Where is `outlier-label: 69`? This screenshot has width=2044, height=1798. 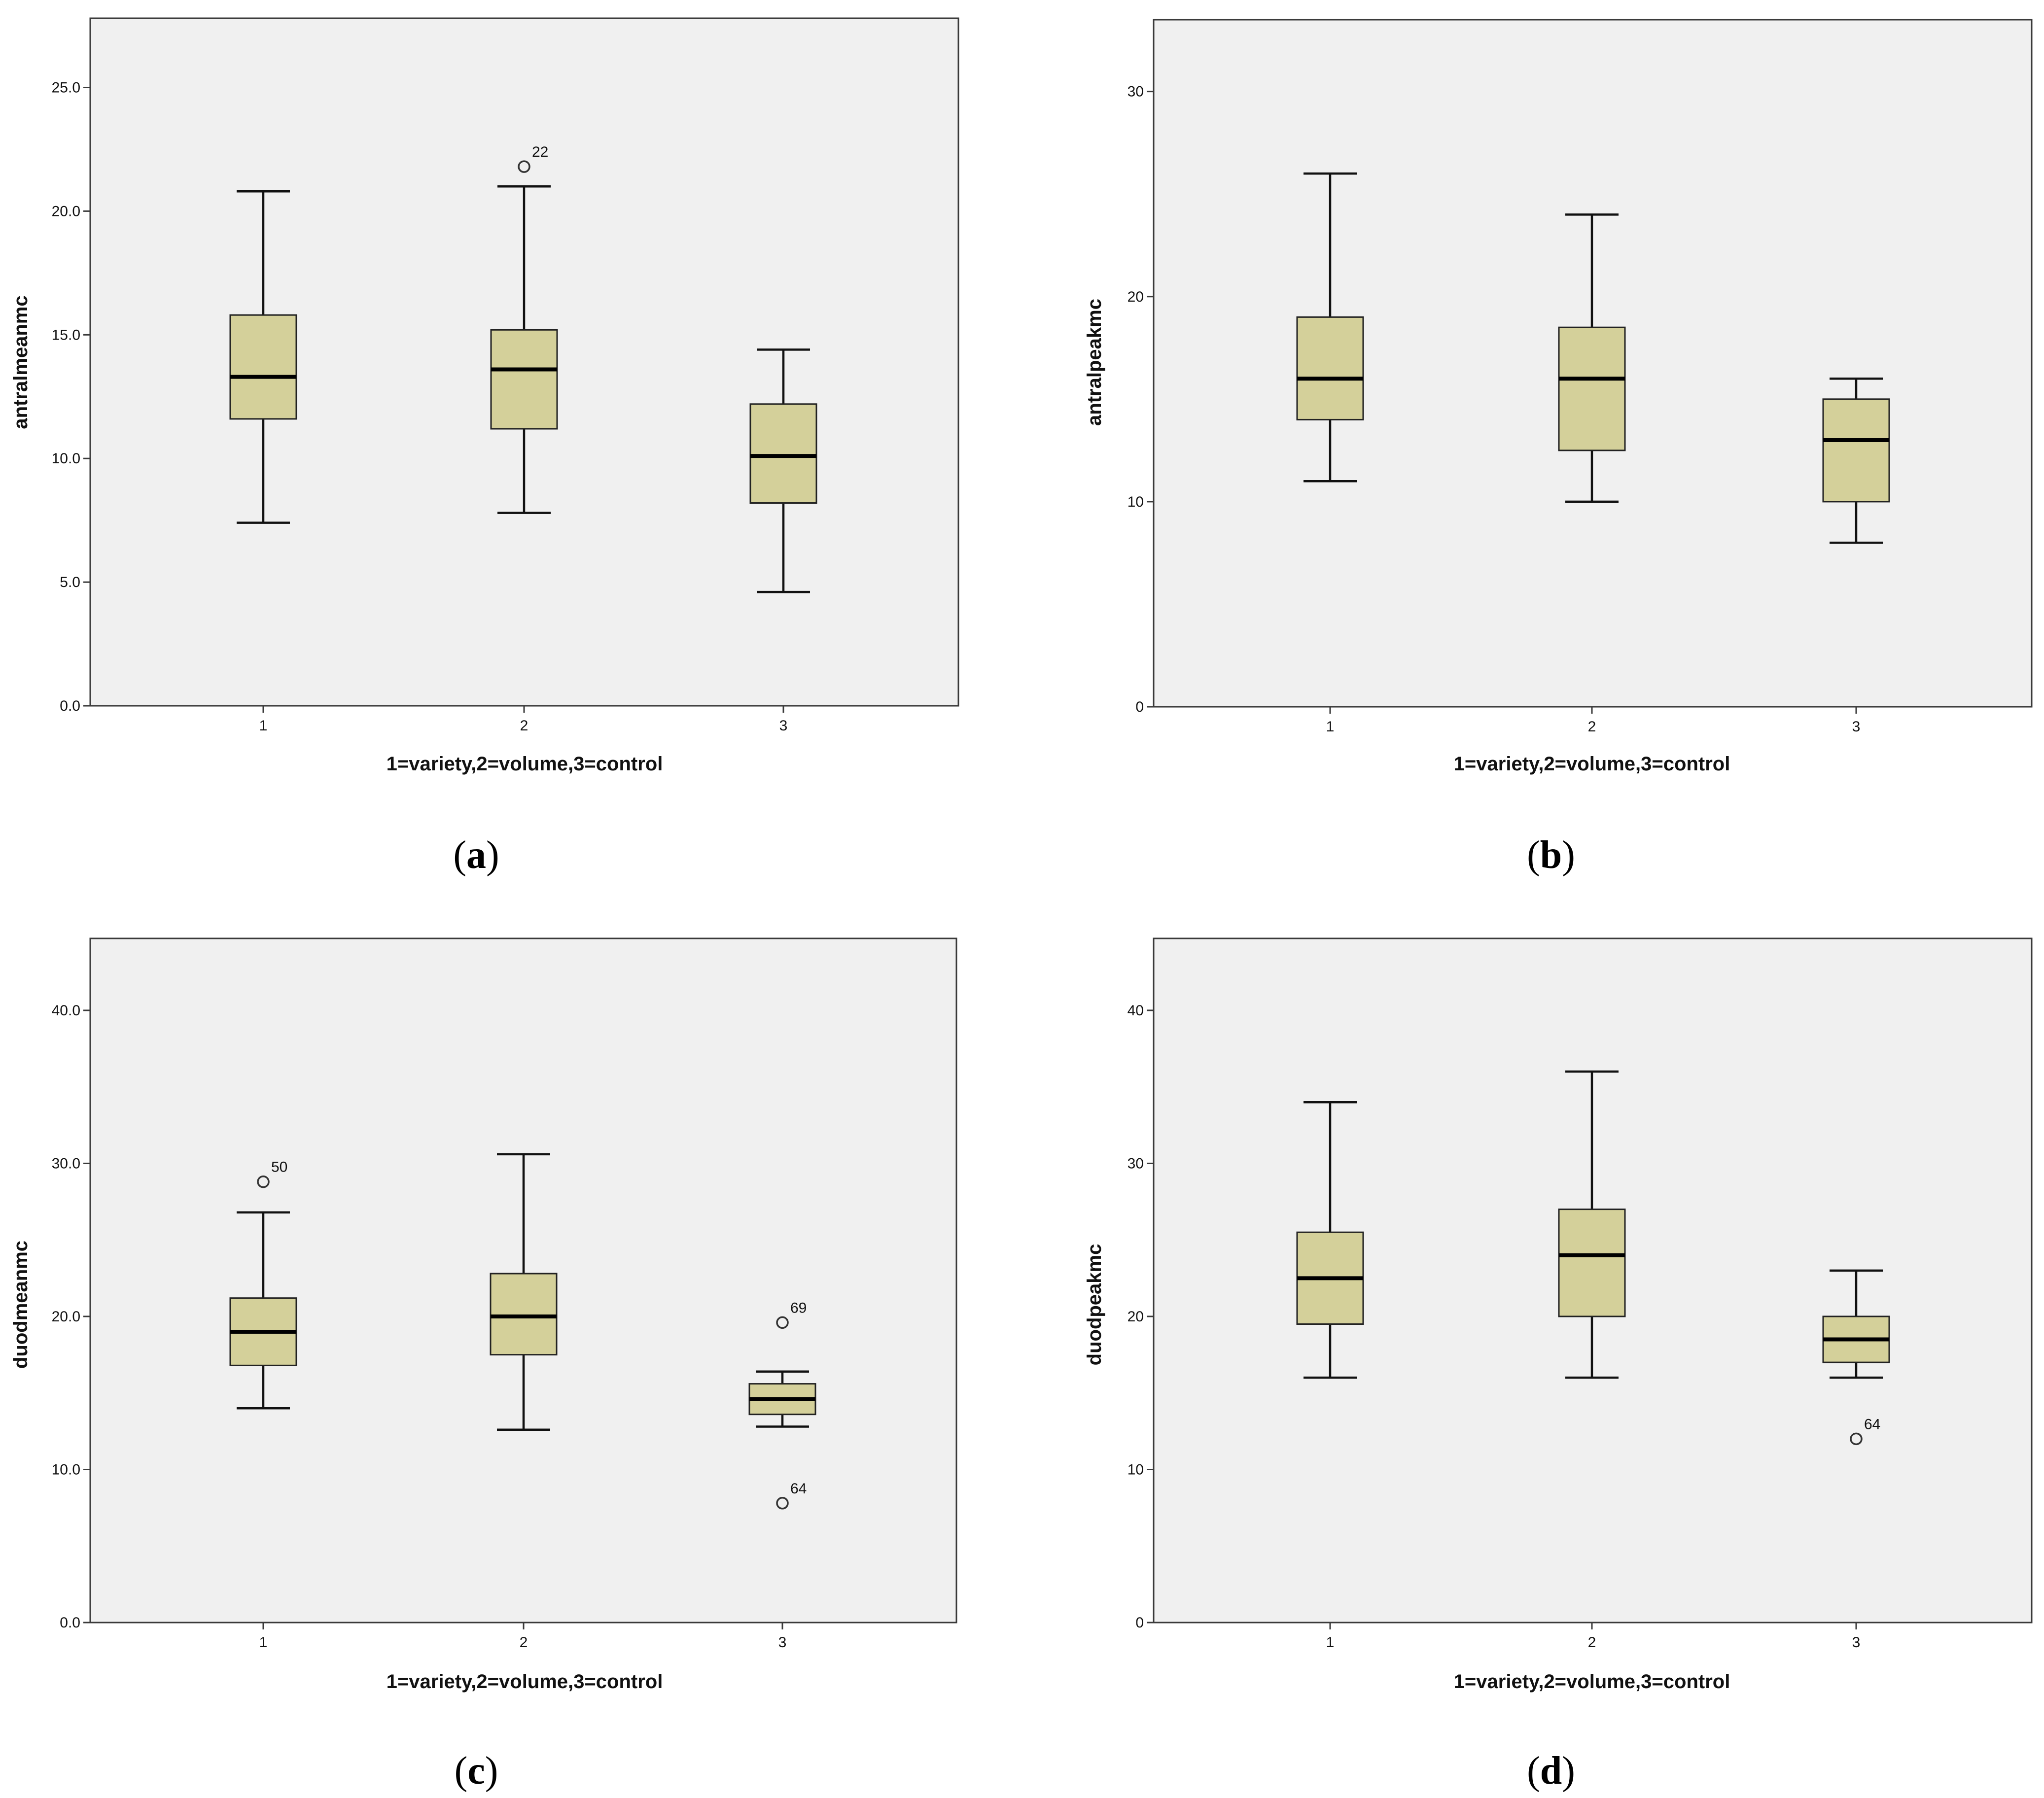
outlier-label: 69 is located at coordinates (798, 1308).